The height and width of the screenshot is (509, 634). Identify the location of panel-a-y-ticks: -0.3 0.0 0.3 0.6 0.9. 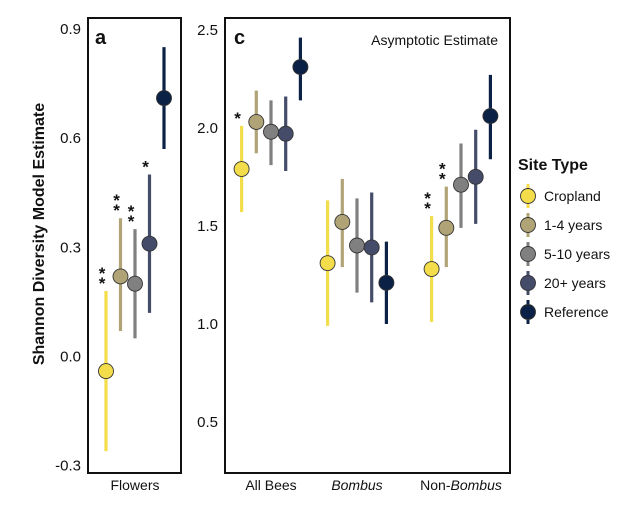
(68, 248).